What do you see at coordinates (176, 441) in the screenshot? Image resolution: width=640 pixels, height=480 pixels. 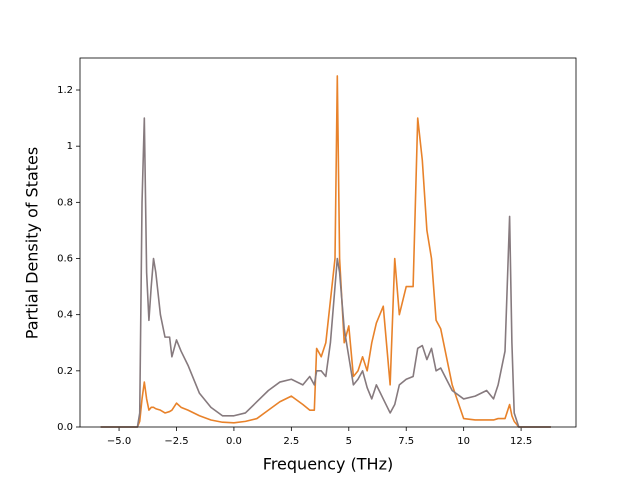 I see `x-tick-label: −2.5` at bounding box center [176, 441].